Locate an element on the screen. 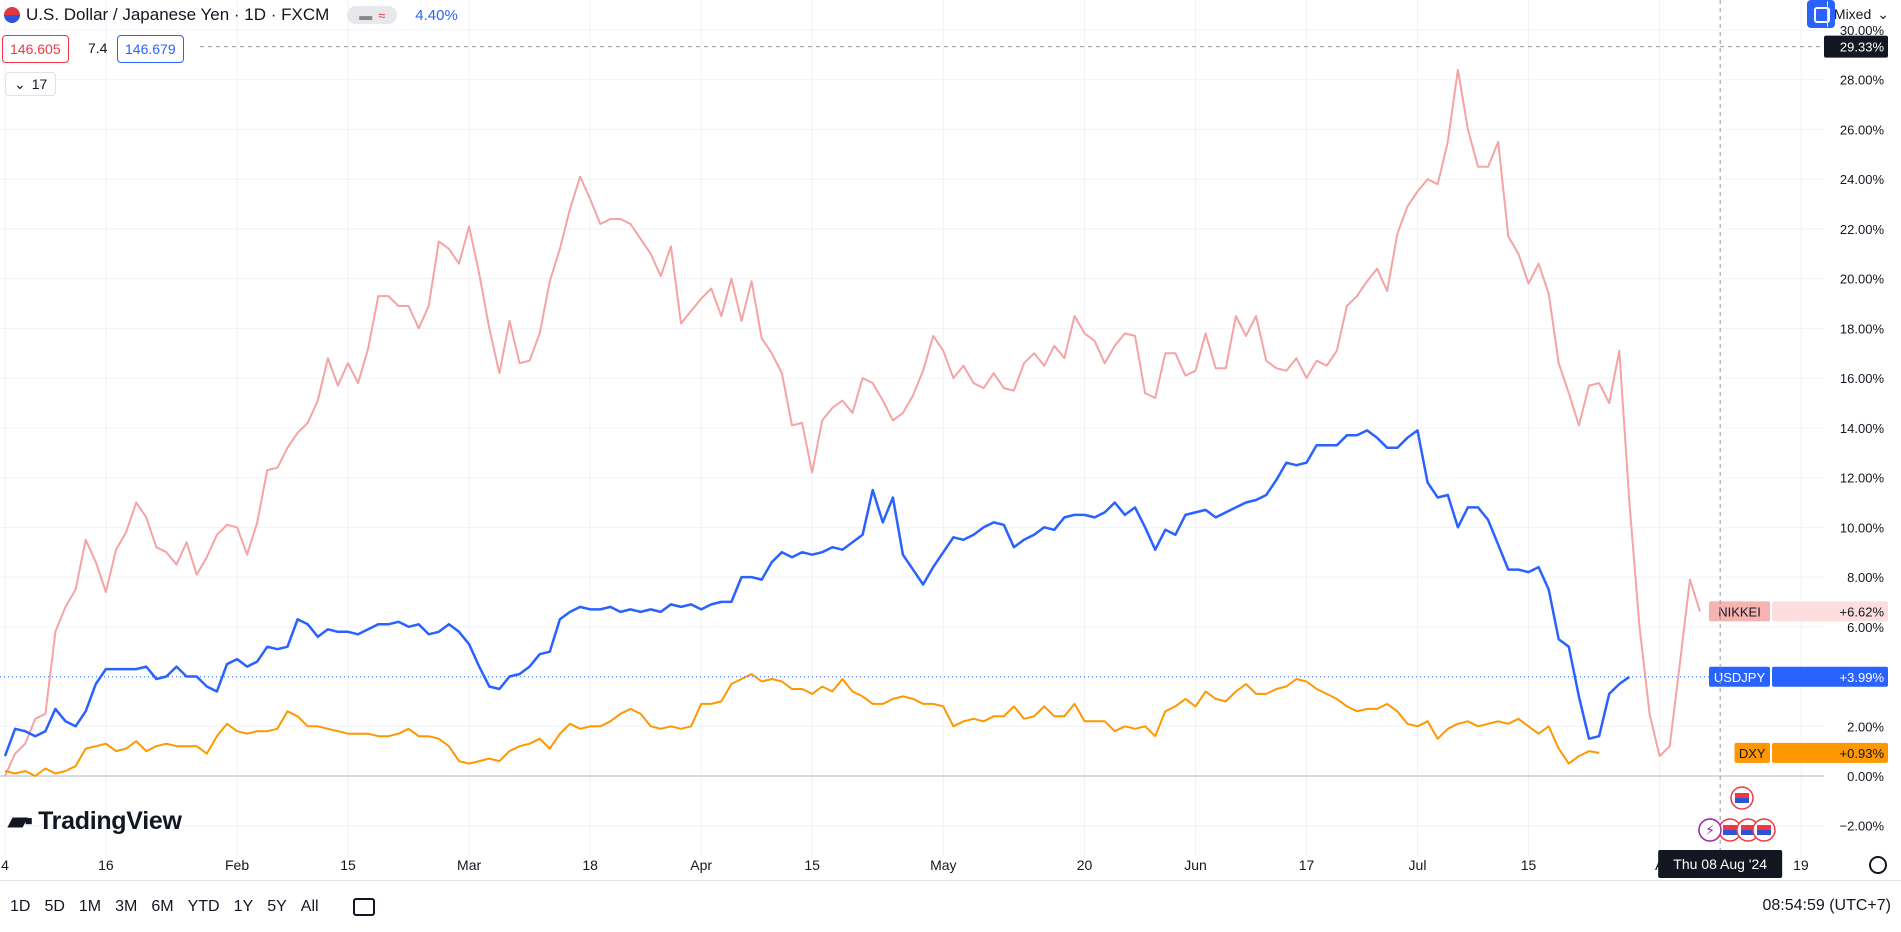 This screenshot has height=932, width=1901. x-tick-label: 4 is located at coordinates (5, 865).